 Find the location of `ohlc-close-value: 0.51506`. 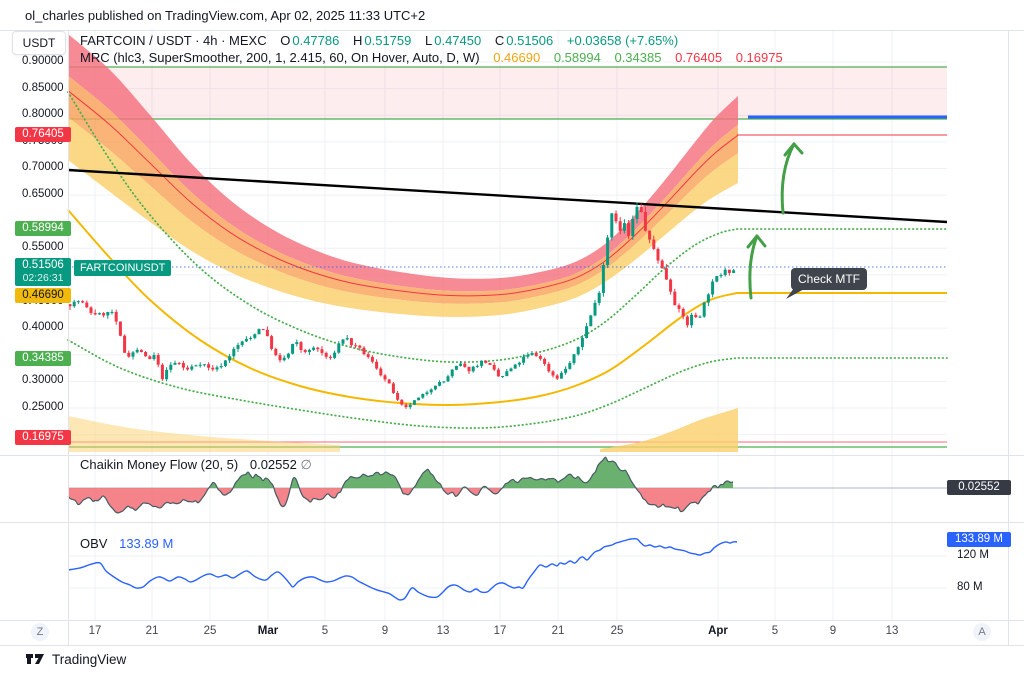

ohlc-close-value: 0.51506 is located at coordinates (530, 40).